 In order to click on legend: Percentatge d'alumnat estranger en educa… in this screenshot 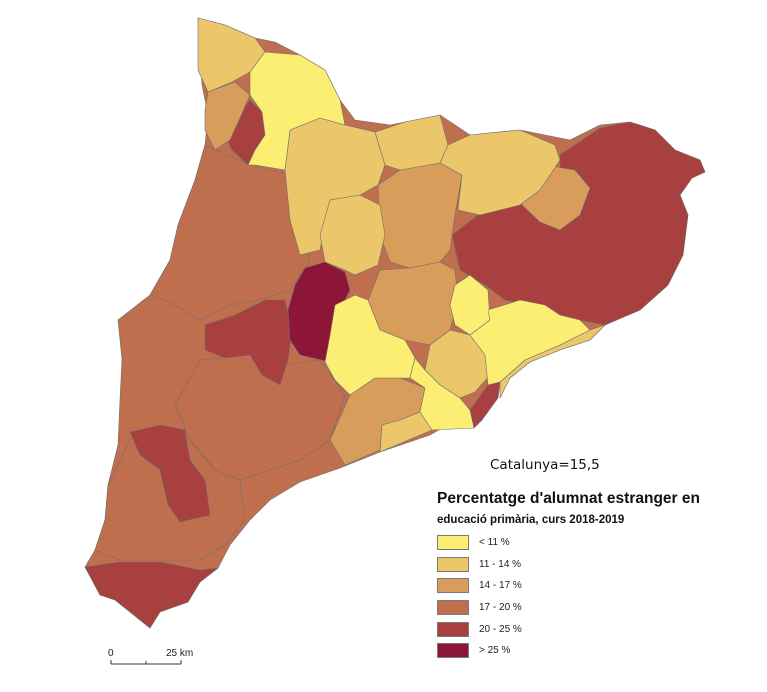, I will do `click(568, 576)`.